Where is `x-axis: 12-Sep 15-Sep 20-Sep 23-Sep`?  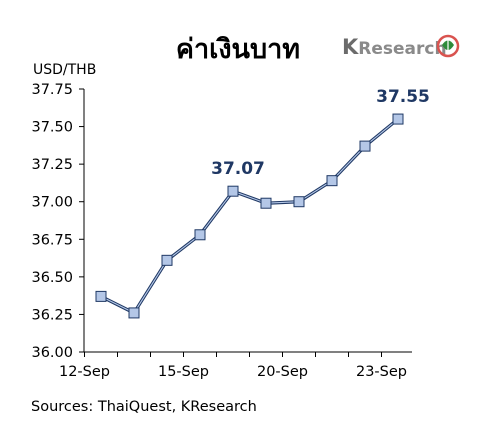 x-axis: 12-Sep 15-Sep 20-Sep 23-Sep is located at coordinates (235, 365).